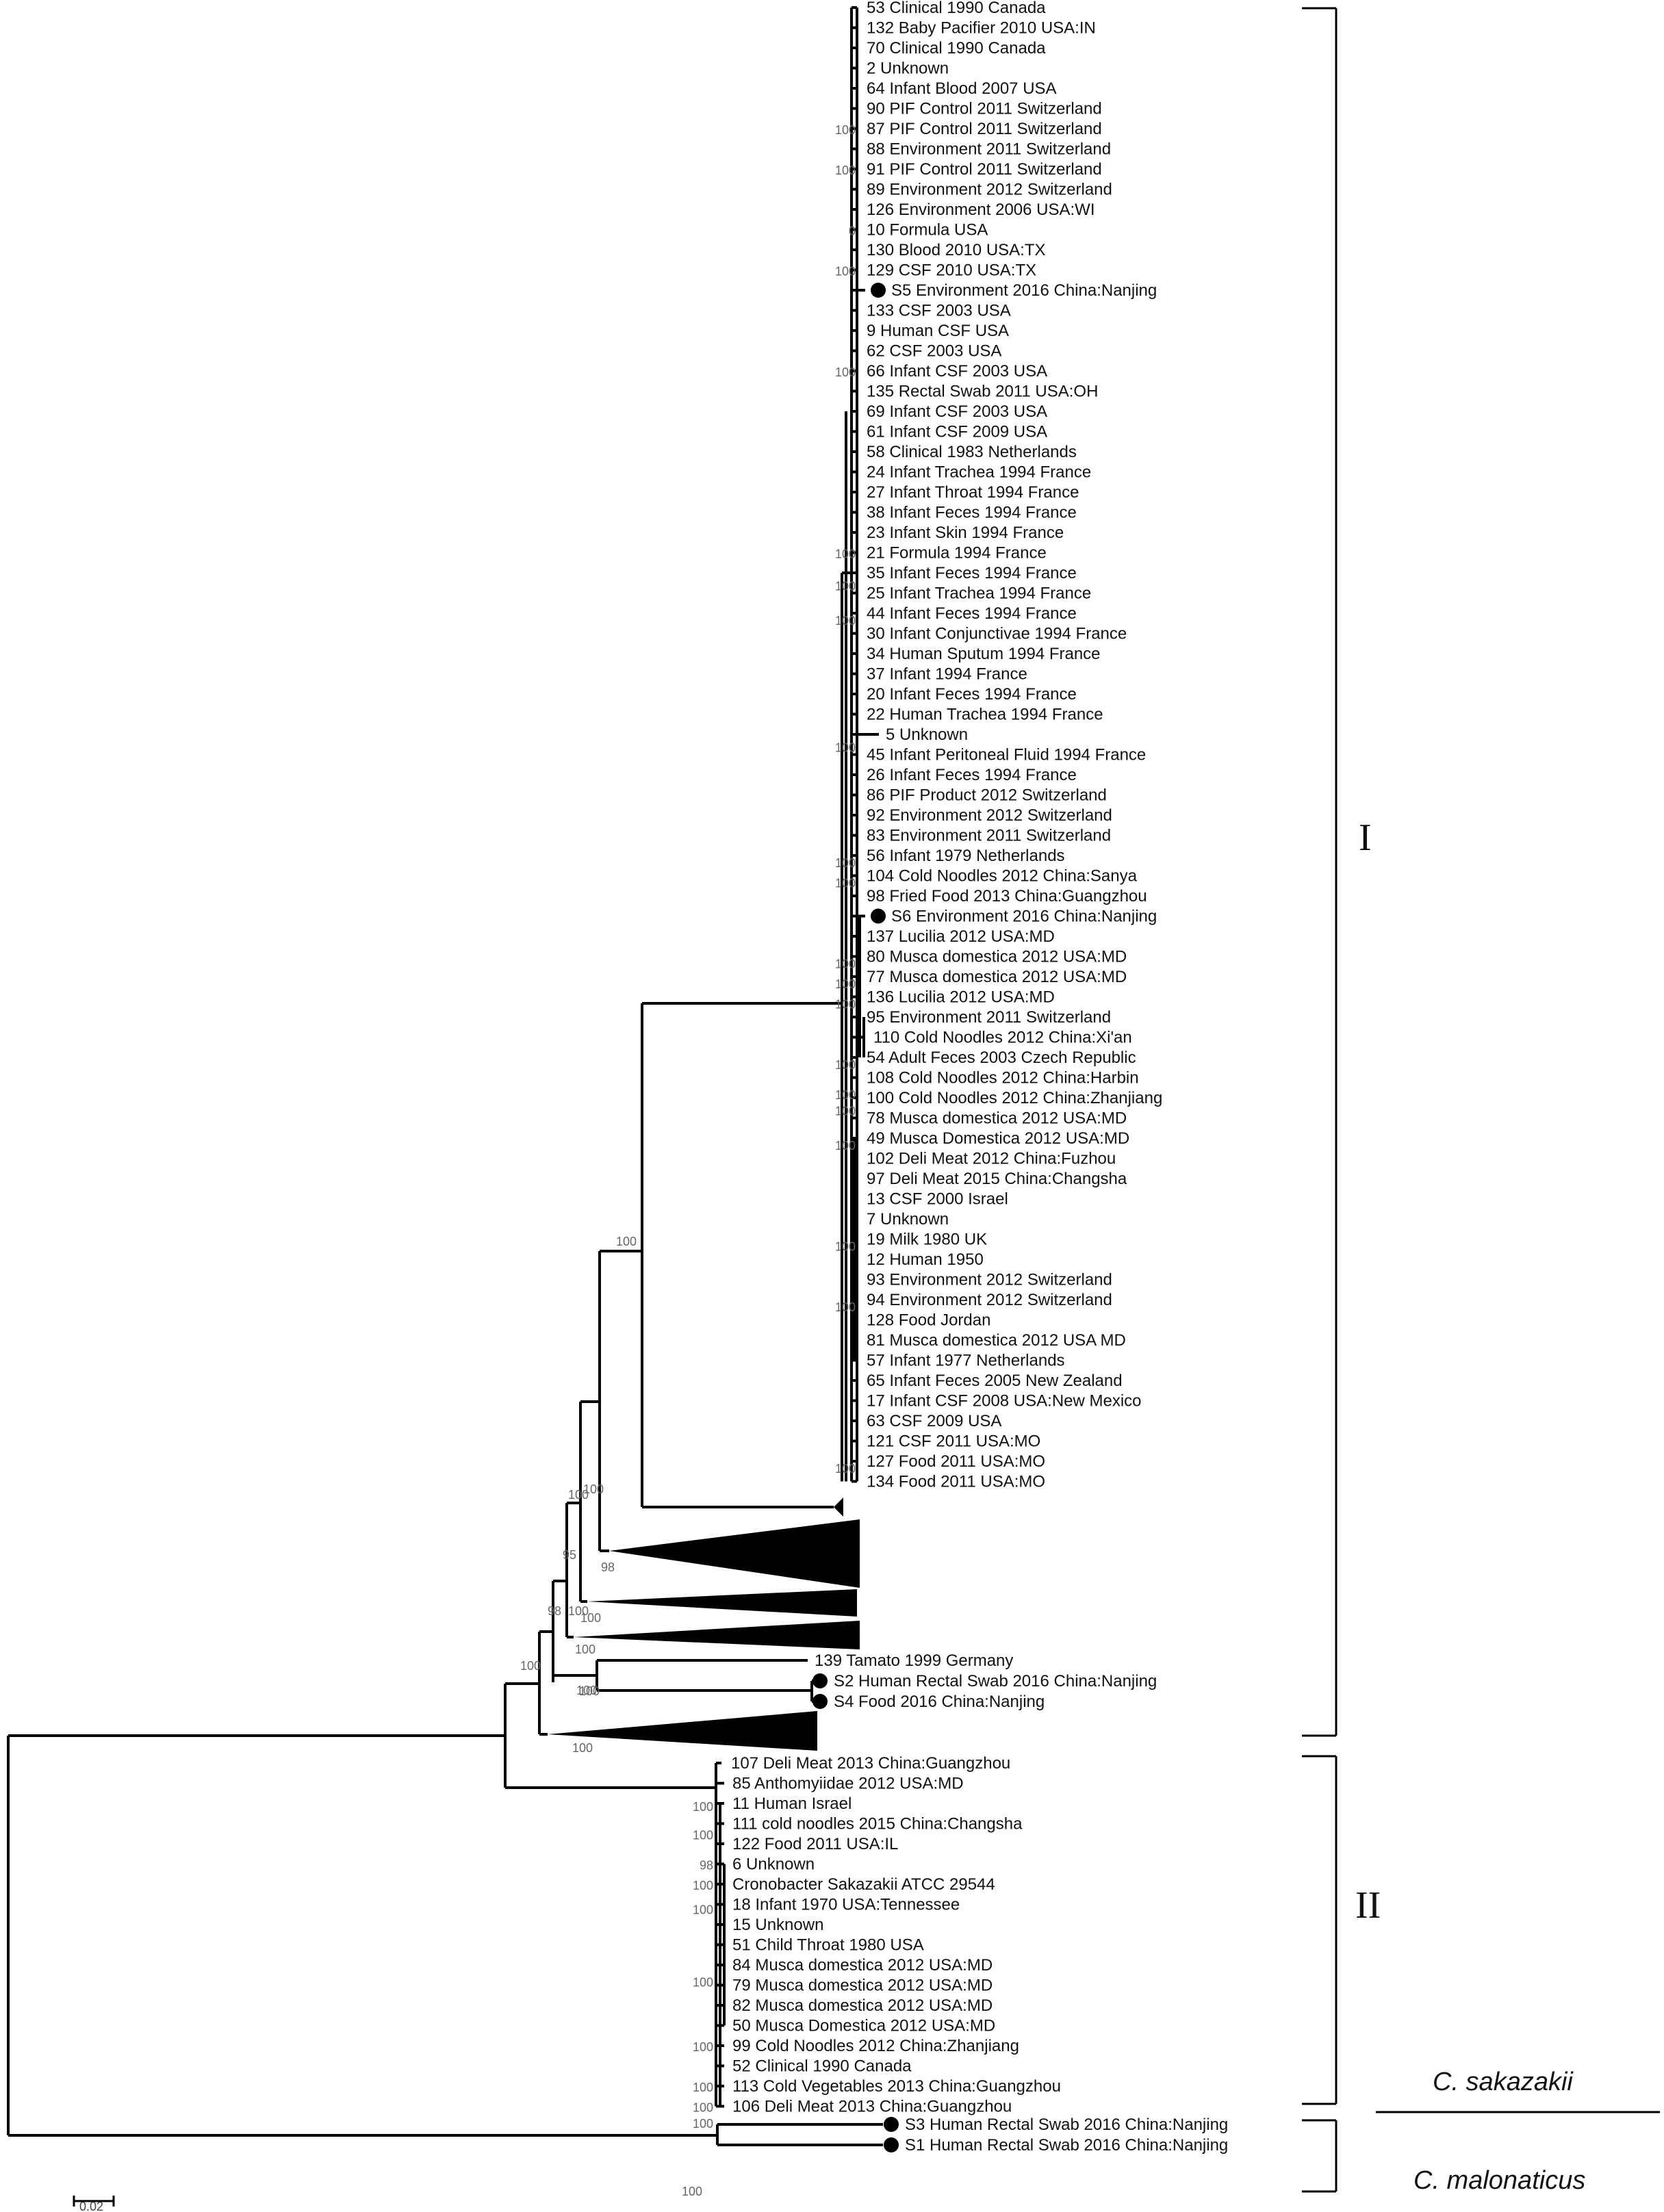 Image resolution: width=1664 pixels, height=2212 pixels. What do you see at coordinates (979, 473) in the screenshot?
I see `leaf-label: 24 Infant Trachea 1994 France` at bounding box center [979, 473].